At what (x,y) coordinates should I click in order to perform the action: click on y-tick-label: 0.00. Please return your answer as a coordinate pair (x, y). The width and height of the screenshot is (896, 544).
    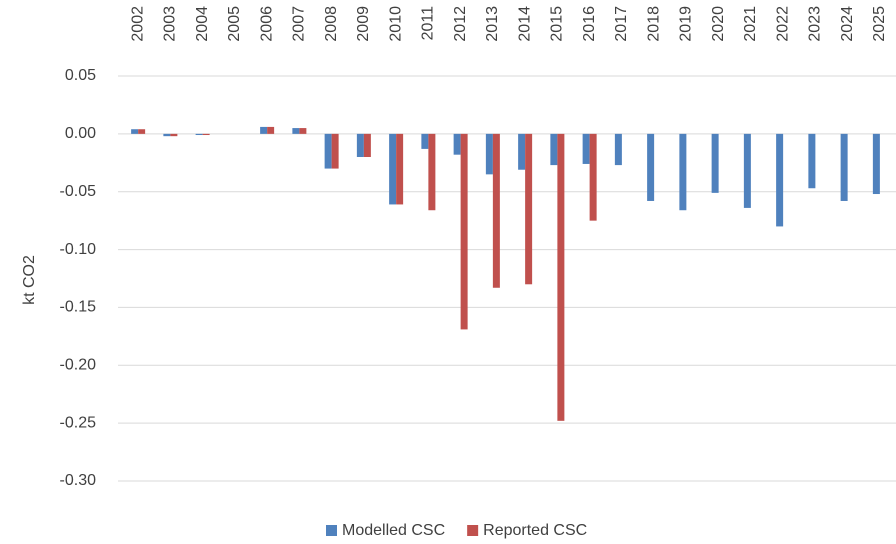
    Looking at the image, I should click on (80, 133).